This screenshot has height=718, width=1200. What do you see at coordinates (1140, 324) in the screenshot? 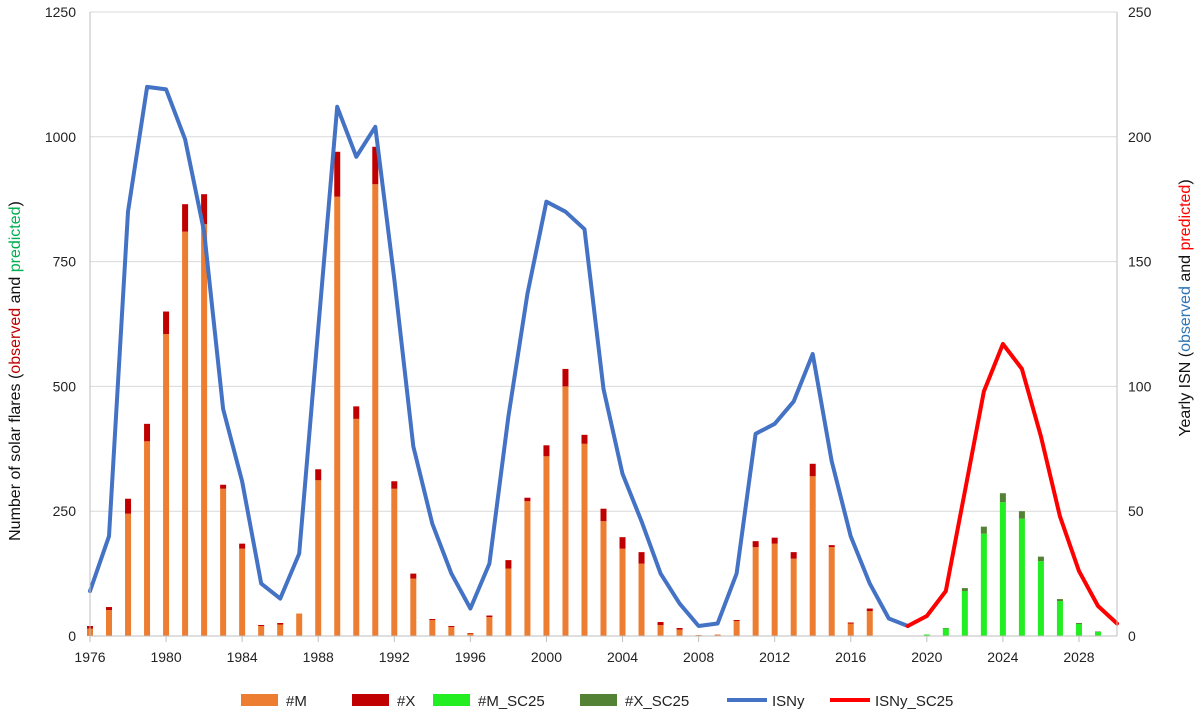
I see `right-axis-ticks: 0 50 100 150 200 250` at bounding box center [1140, 324].